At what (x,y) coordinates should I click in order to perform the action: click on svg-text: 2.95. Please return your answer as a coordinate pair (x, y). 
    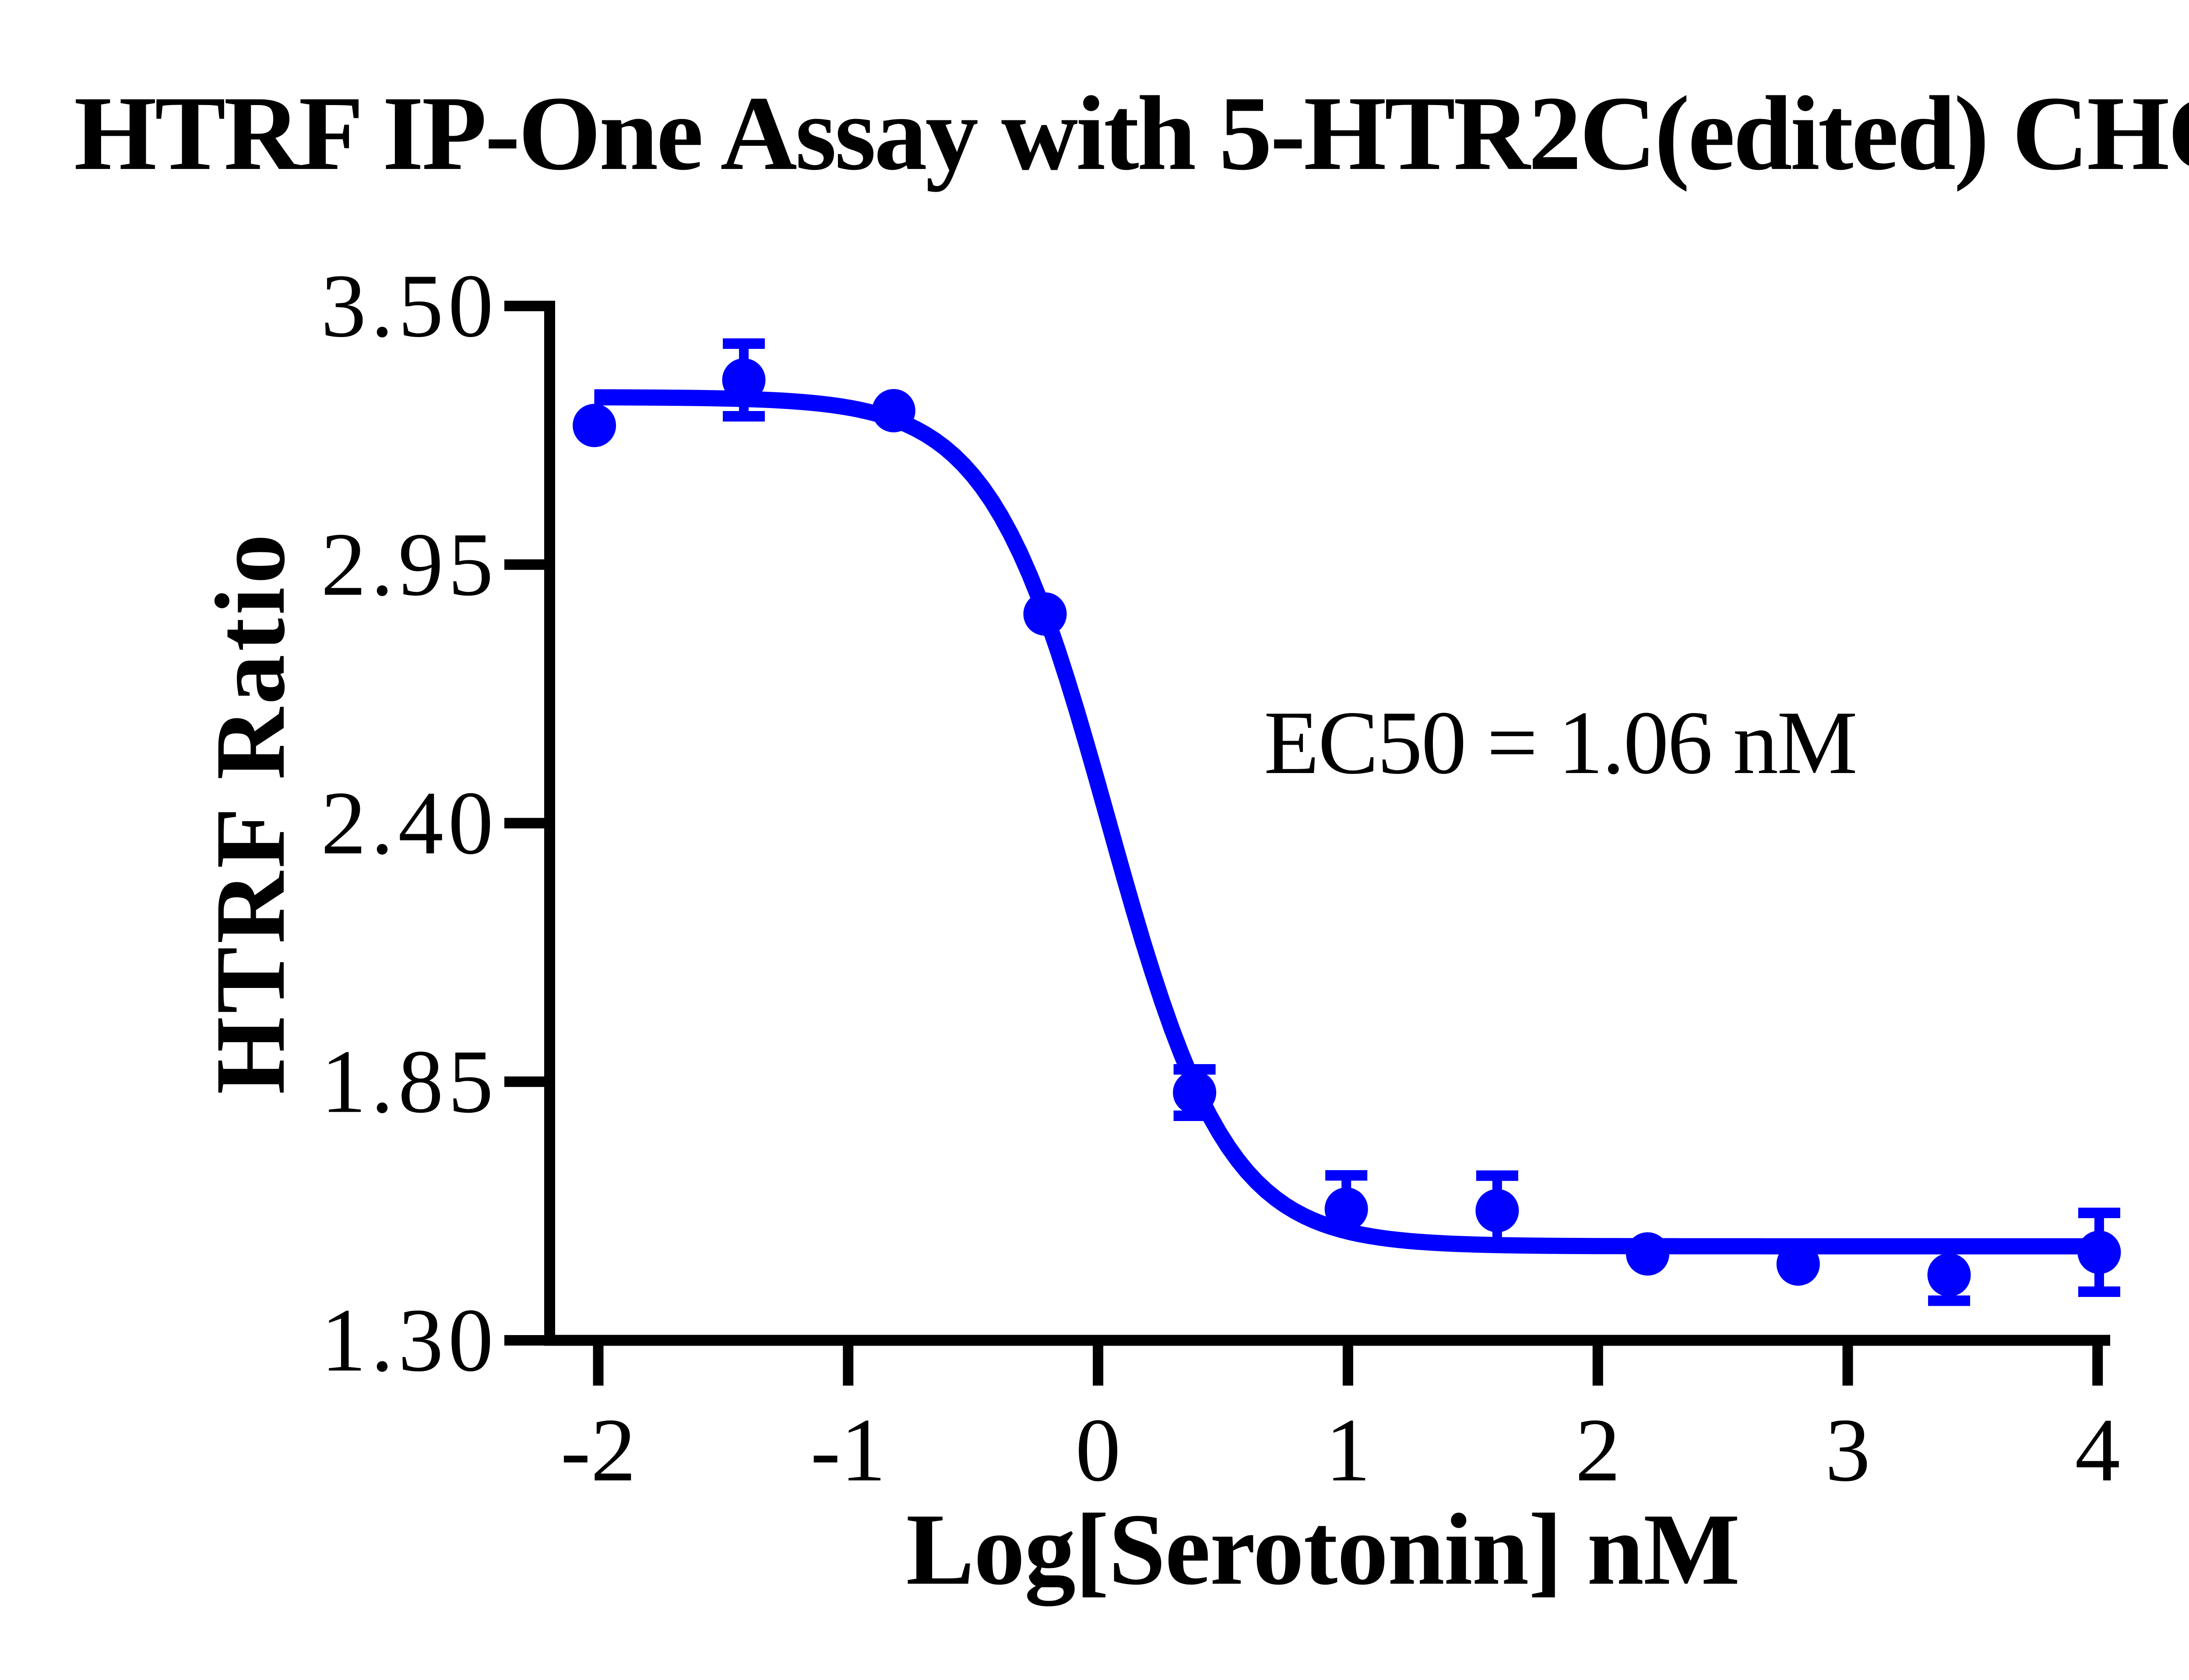
    Looking at the image, I should click on (407, 564).